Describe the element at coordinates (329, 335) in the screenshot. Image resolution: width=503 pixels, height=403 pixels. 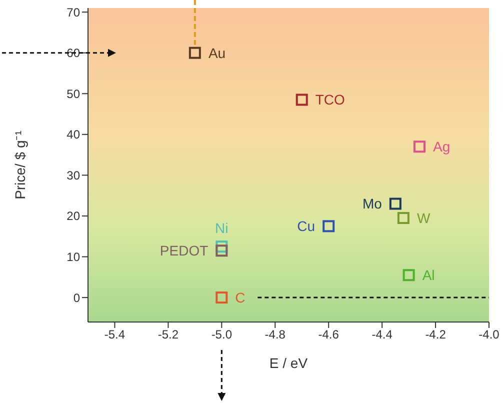
I see `x-tick-label: -4.6` at that location.